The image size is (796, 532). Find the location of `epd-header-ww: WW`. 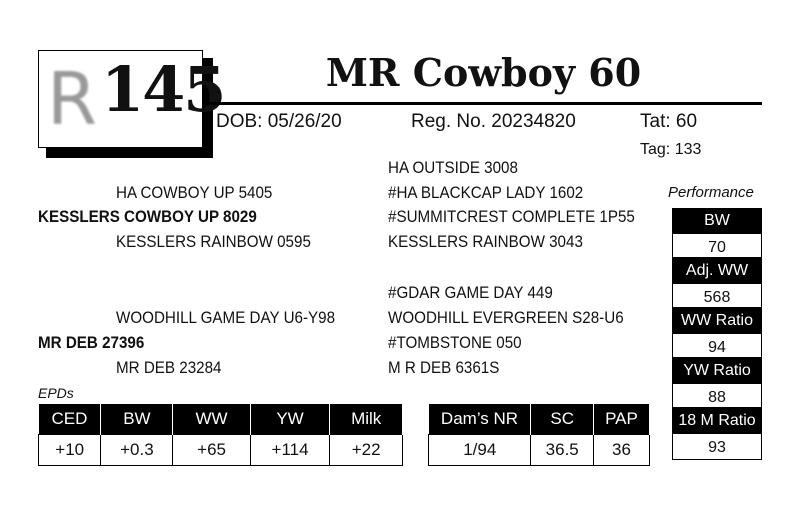

epd-header-ww: WW is located at coordinates (211, 419).